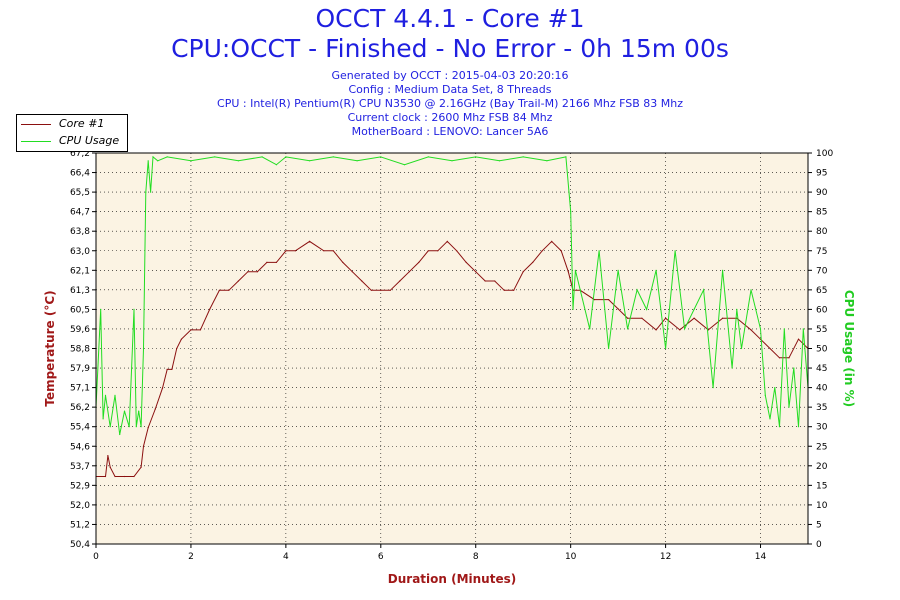 This screenshot has width=900, height=600. What do you see at coordinates (819, 545) in the screenshot?
I see `y-right-tick-label: 0` at bounding box center [819, 545].